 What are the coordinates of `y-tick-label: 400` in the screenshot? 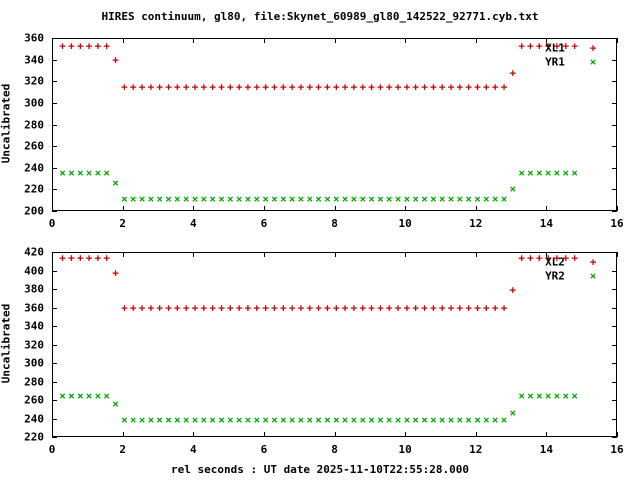 It's located at (34, 270).